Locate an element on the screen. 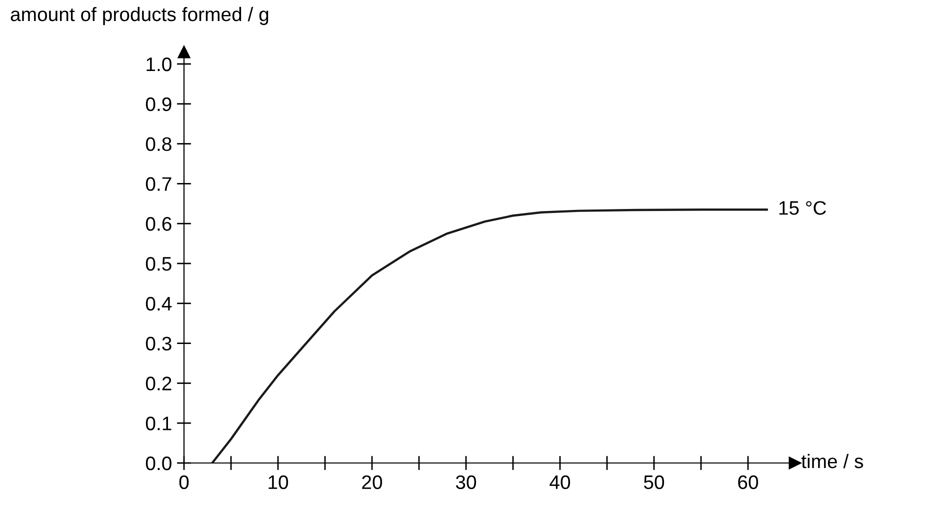 The height and width of the screenshot is (515, 934). y-tick-label: 0.2 is located at coordinates (159, 383).